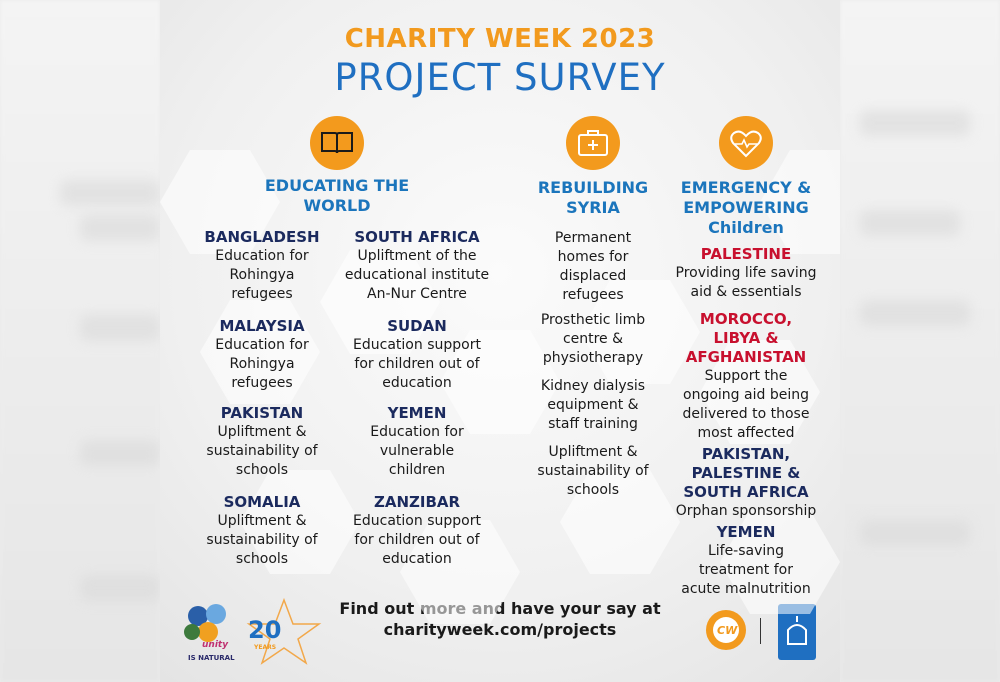  Describe the element at coordinates (262, 502) in the screenshot. I see `country-line: SOMALIA` at that location.